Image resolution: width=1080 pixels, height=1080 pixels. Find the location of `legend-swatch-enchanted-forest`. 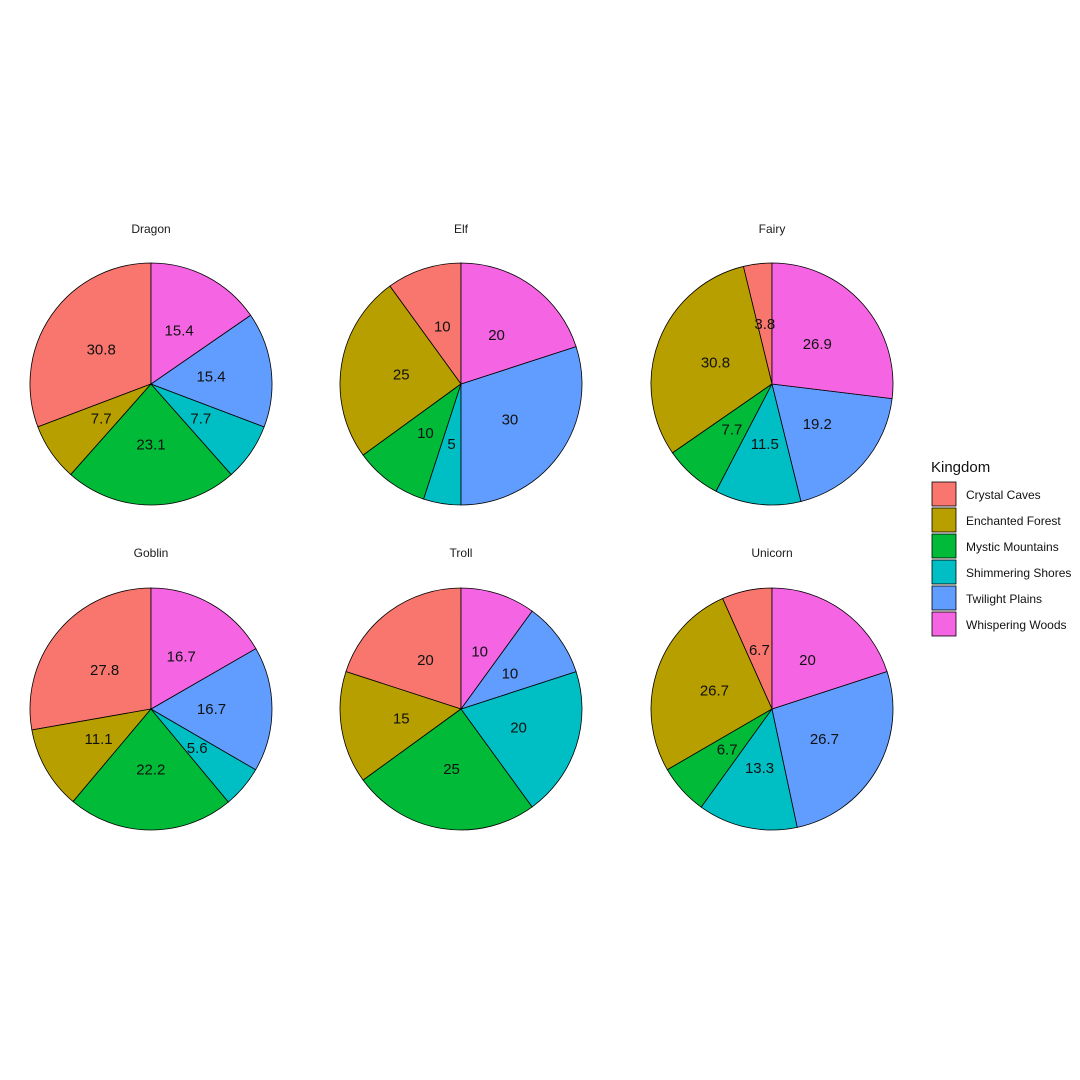

legend-swatch-enchanted-forest is located at coordinates (944, 520).